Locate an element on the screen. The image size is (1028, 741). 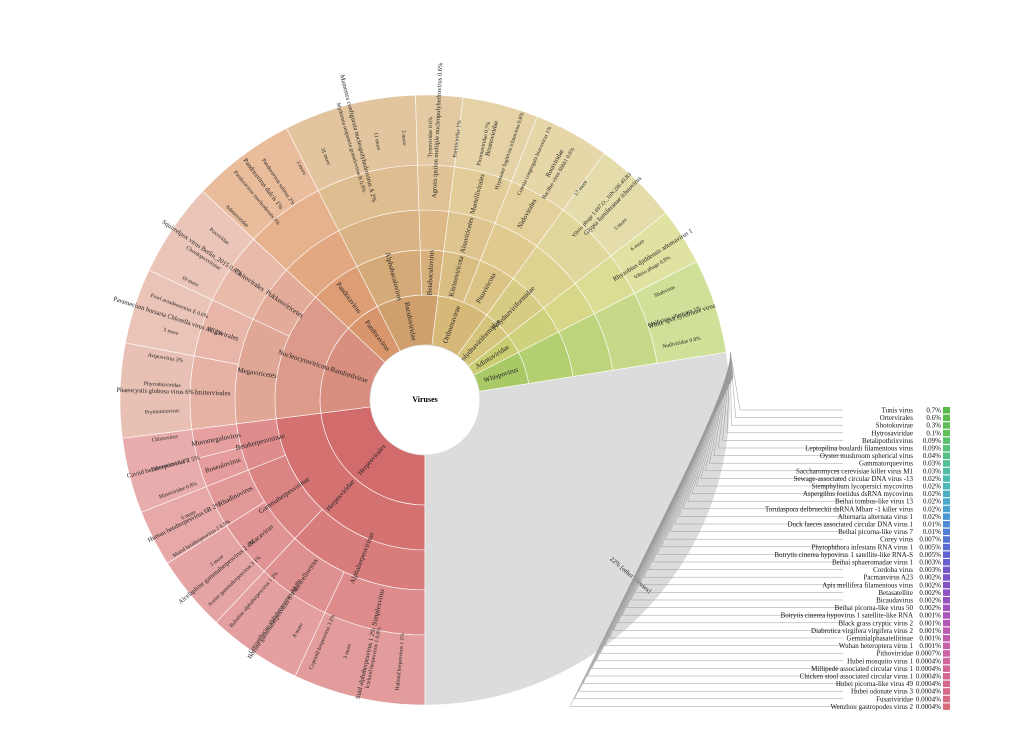
legend-item-name: Cordoba virus is located at coordinates (893, 570).